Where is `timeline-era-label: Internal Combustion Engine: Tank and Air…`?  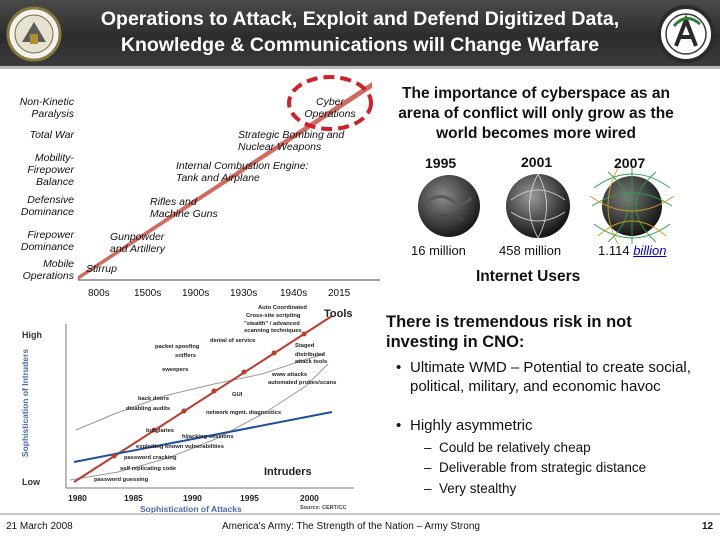 timeline-era-label: Internal Combustion Engine: Tank and Air… is located at coordinates (242, 172).